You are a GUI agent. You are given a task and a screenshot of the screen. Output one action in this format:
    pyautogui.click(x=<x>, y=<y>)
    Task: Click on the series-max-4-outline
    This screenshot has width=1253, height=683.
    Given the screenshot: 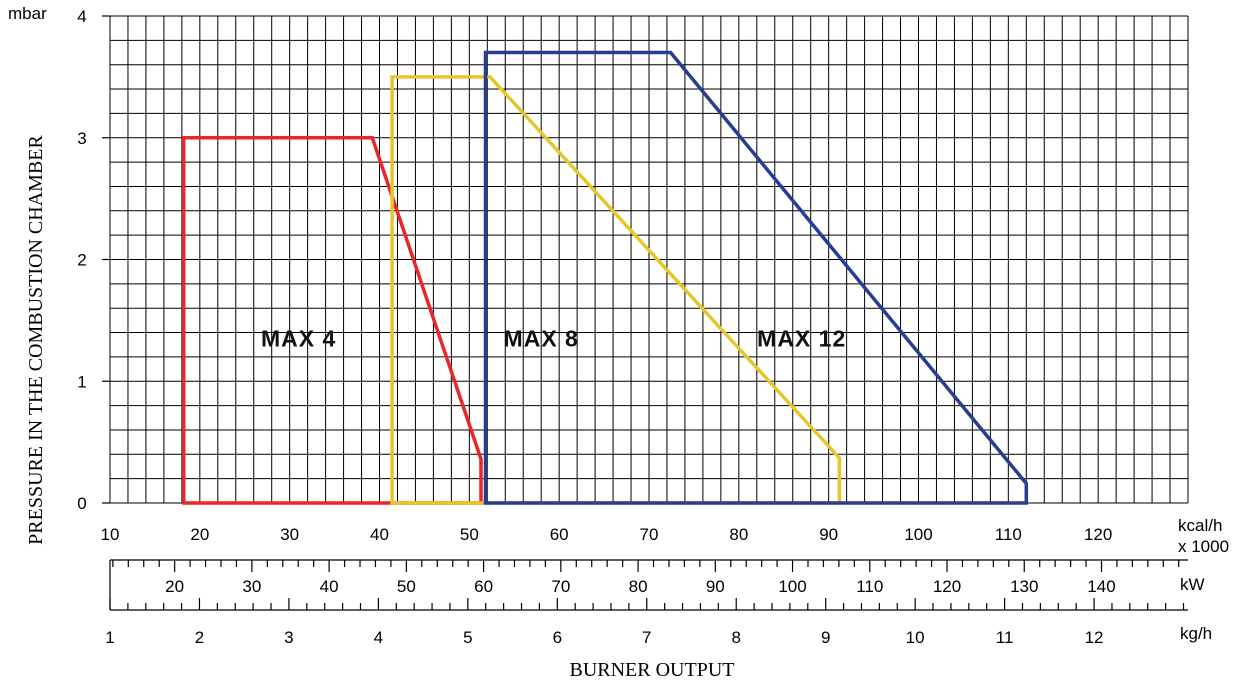 What is the action you would take?
    pyautogui.click(x=332, y=320)
    